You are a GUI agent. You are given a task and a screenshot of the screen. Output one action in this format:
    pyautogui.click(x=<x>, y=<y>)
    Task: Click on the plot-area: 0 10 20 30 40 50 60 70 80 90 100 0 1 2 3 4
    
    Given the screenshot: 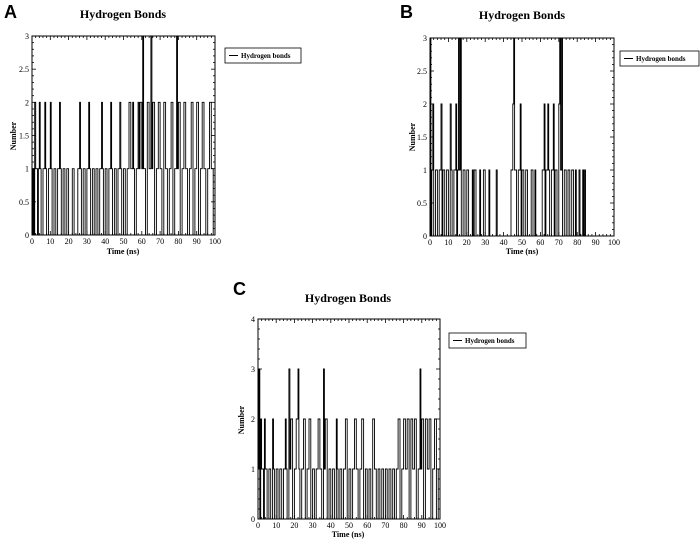 What is the action you would take?
    pyautogui.click(x=348, y=422)
    